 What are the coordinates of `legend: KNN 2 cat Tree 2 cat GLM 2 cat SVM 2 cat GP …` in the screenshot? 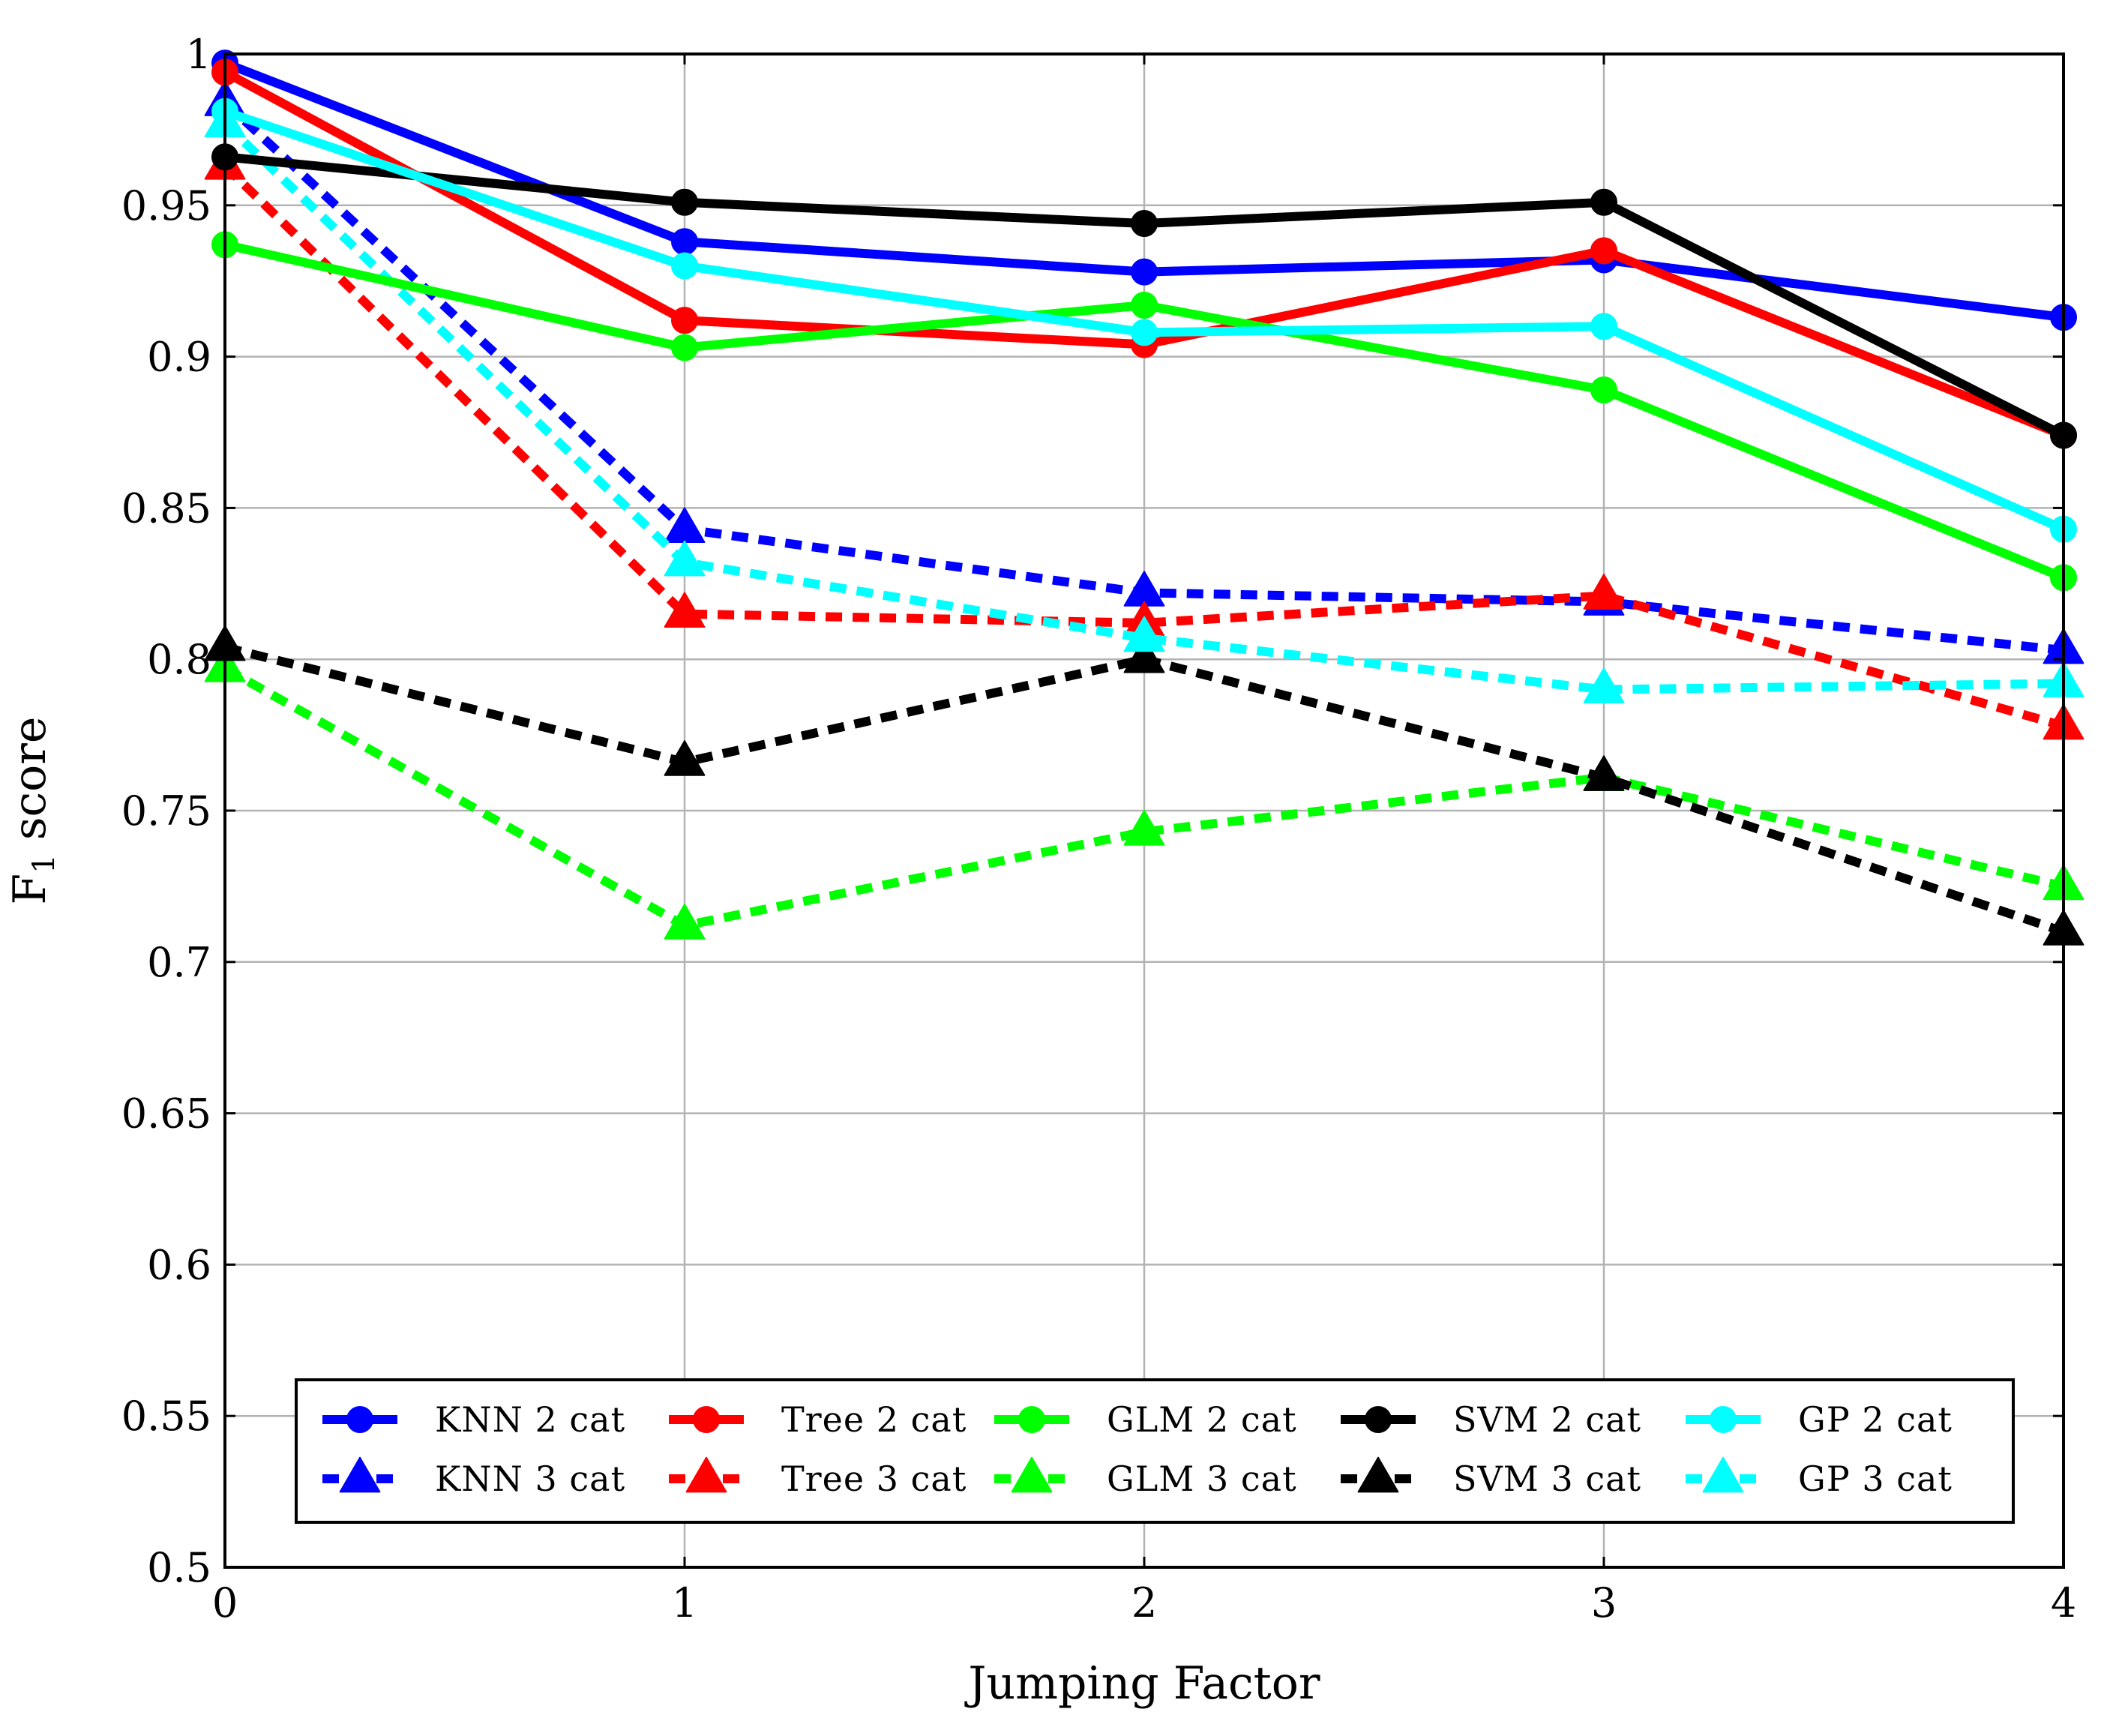 It's located at (1155, 1451).